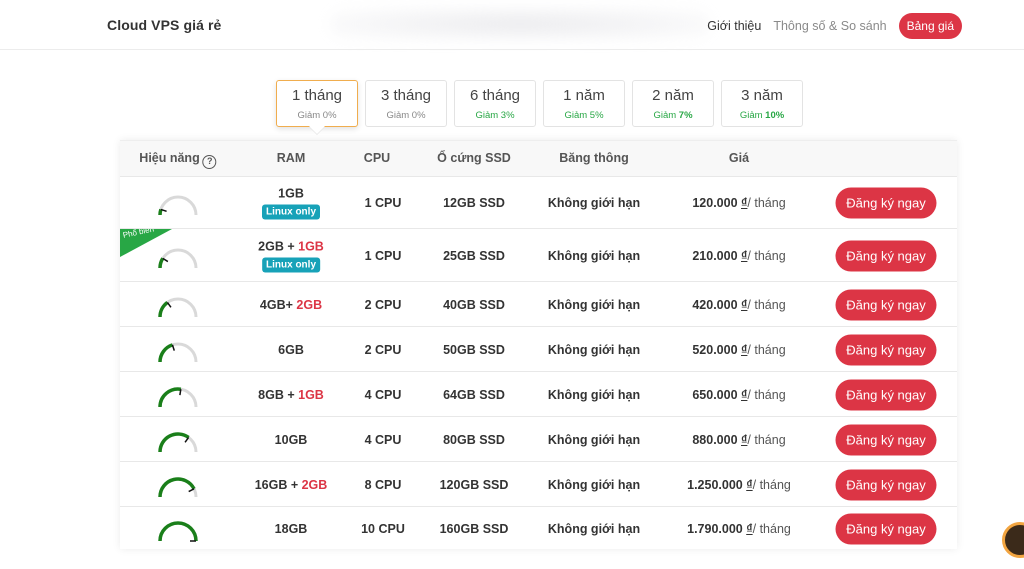 The height and width of the screenshot is (569, 1024). Describe the element at coordinates (762, 115) in the screenshot. I see `tab-discount: Giảm 10%` at that location.